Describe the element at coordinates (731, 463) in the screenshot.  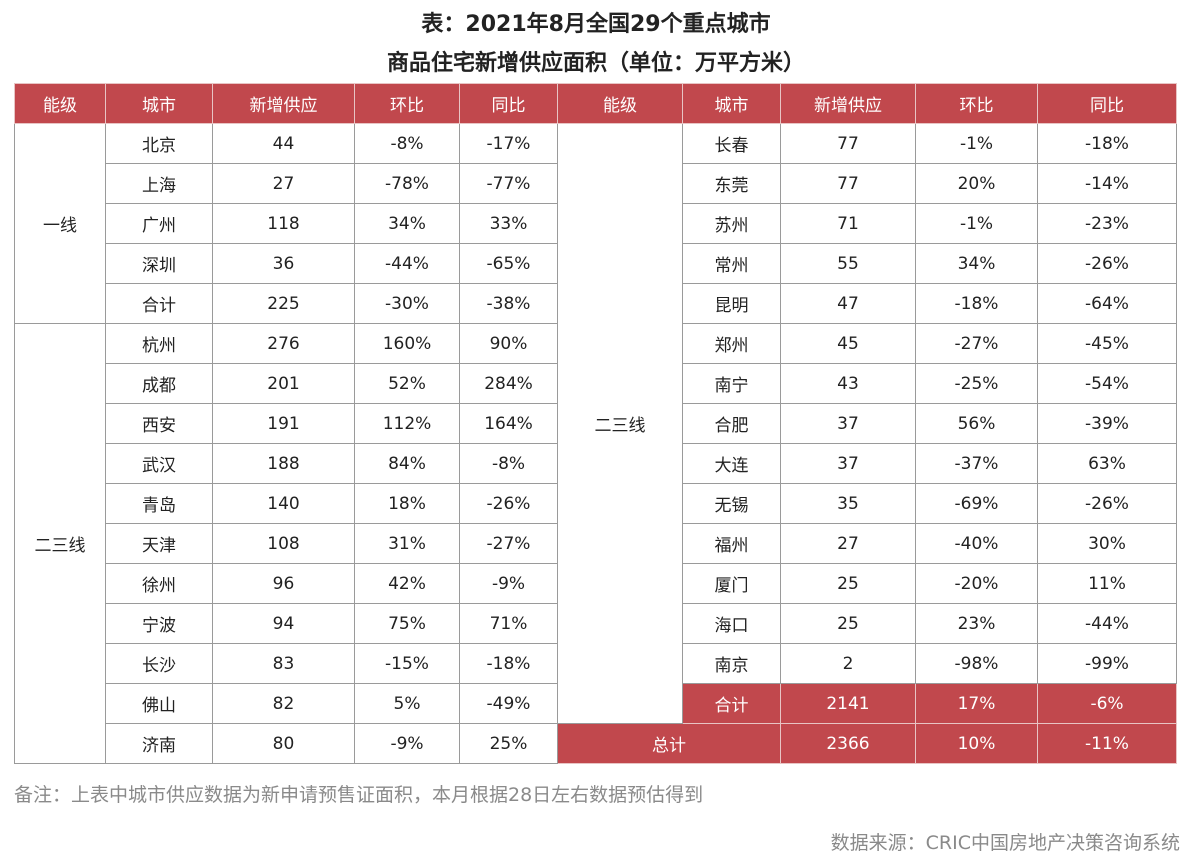
I see `city: 大连` at that location.